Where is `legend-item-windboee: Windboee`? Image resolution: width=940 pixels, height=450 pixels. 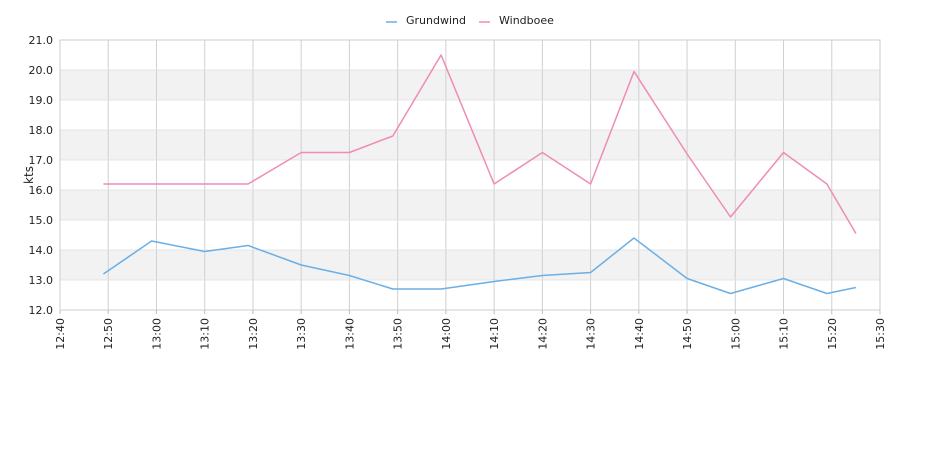
legend-item-windboee: Windboee is located at coordinates (516, 20).